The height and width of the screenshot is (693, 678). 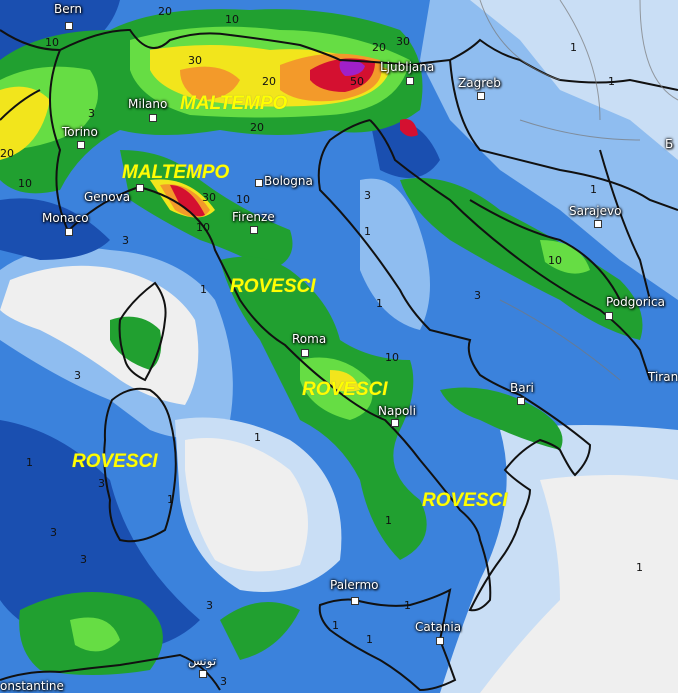 What do you see at coordinates (438, 627) in the screenshot?
I see `city-label-catania: Catania` at bounding box center [438, 627].